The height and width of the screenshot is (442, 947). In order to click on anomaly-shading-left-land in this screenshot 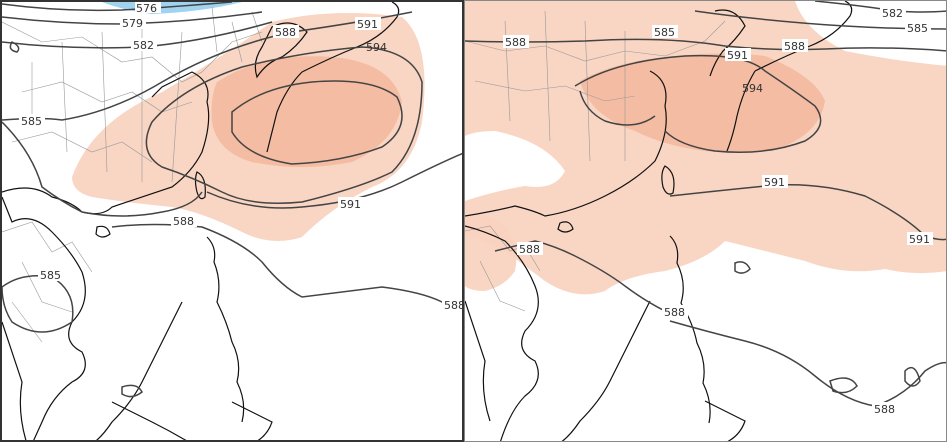, I will do `click(491, 252)`.